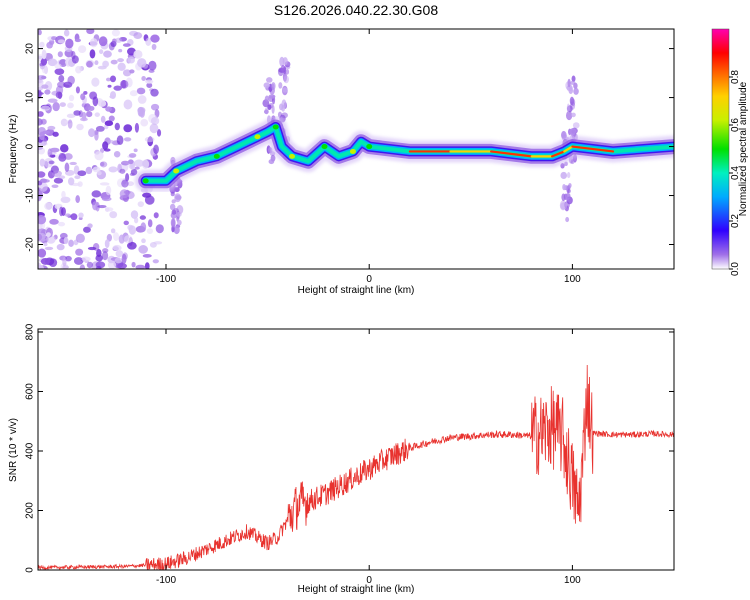 This screenshot has width=750, height=600. Describe the element at coordinates (13, 149) in the screenshot. I see `top-y-axis-label: Frequency (Hz)` at that location.